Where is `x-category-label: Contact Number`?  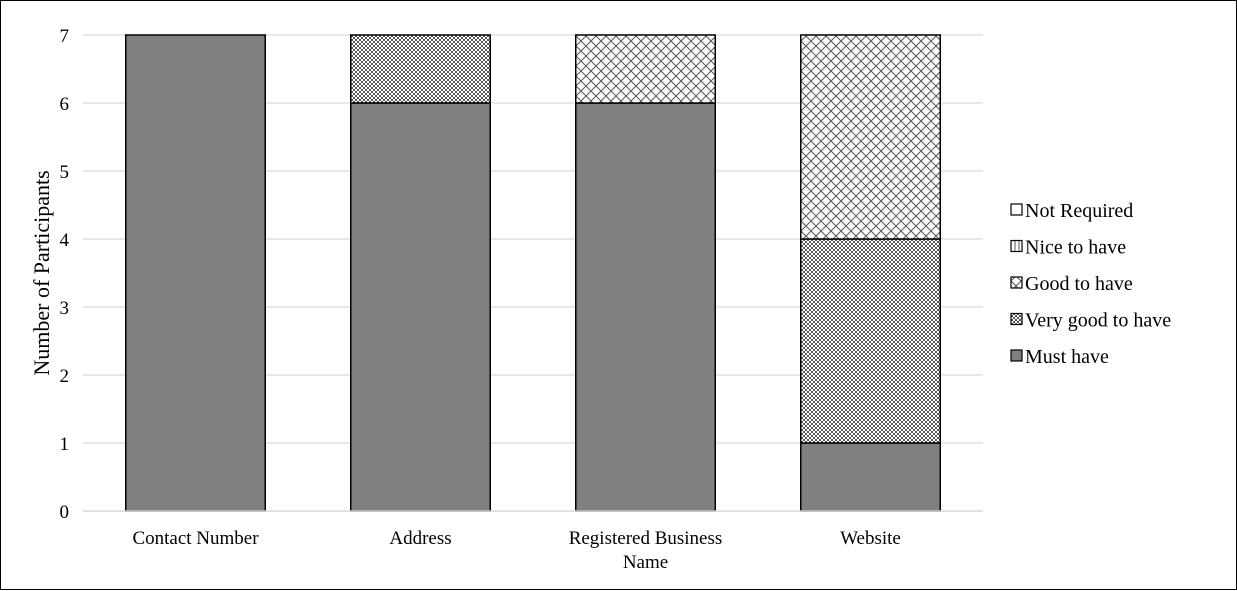 x-category-label: Contact Number is located at coordinates (195, 538).